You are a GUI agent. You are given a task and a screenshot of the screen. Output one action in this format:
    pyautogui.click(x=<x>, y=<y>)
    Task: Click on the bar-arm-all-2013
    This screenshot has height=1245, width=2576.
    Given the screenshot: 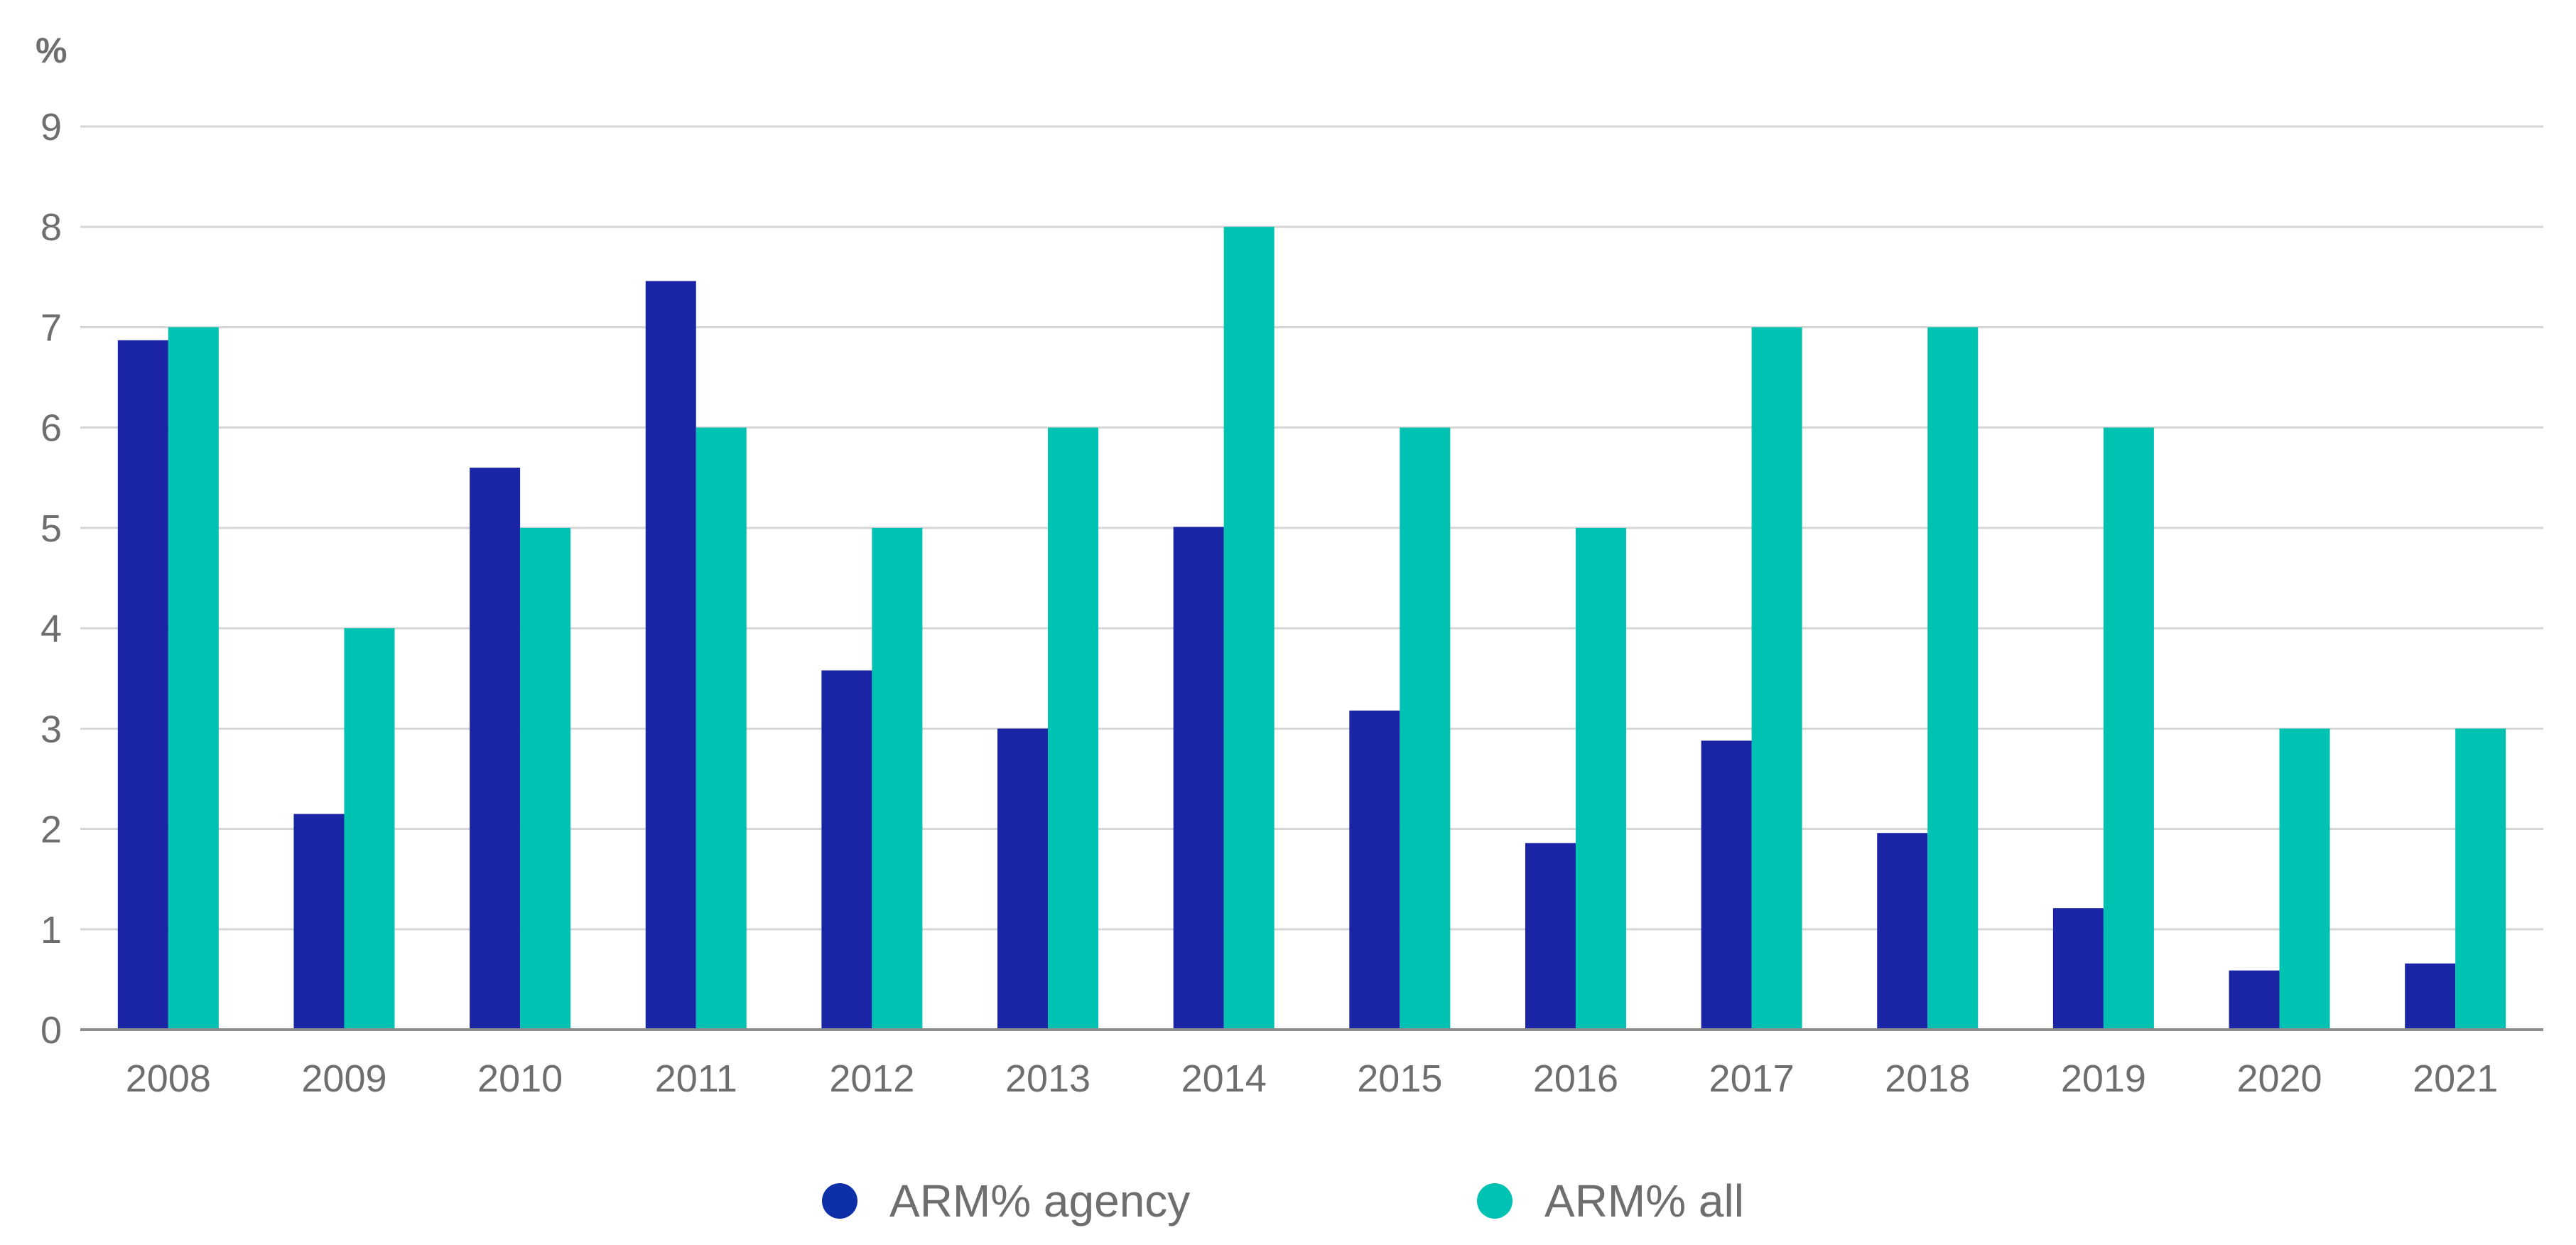 What is the action you would take?
    pyautogui.click(x=1073, y=728)
    